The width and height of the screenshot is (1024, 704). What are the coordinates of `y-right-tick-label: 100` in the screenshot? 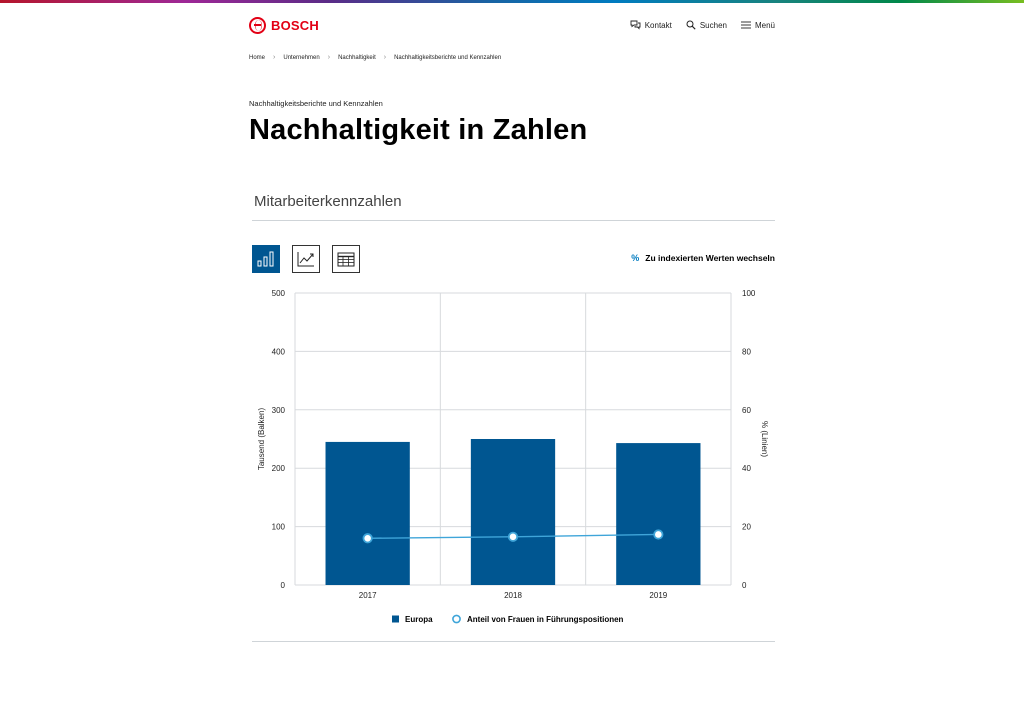 It's located at (749, 293).